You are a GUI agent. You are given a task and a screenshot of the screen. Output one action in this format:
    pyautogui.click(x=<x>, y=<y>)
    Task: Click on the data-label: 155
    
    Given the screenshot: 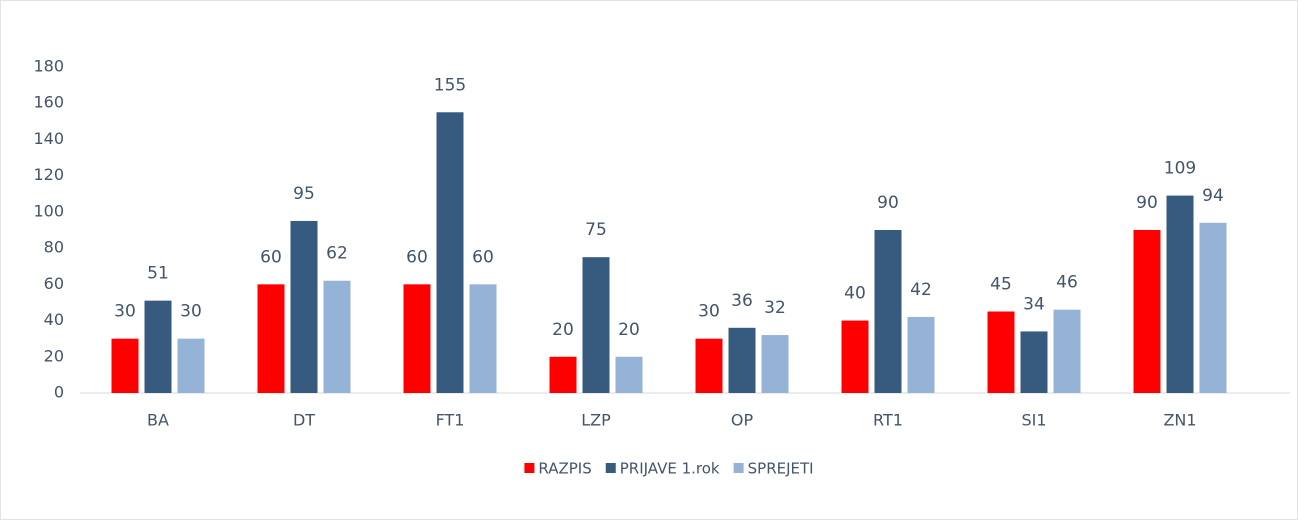 What is the action you would take?
    pyautogui.click(x=450, y=85)
    